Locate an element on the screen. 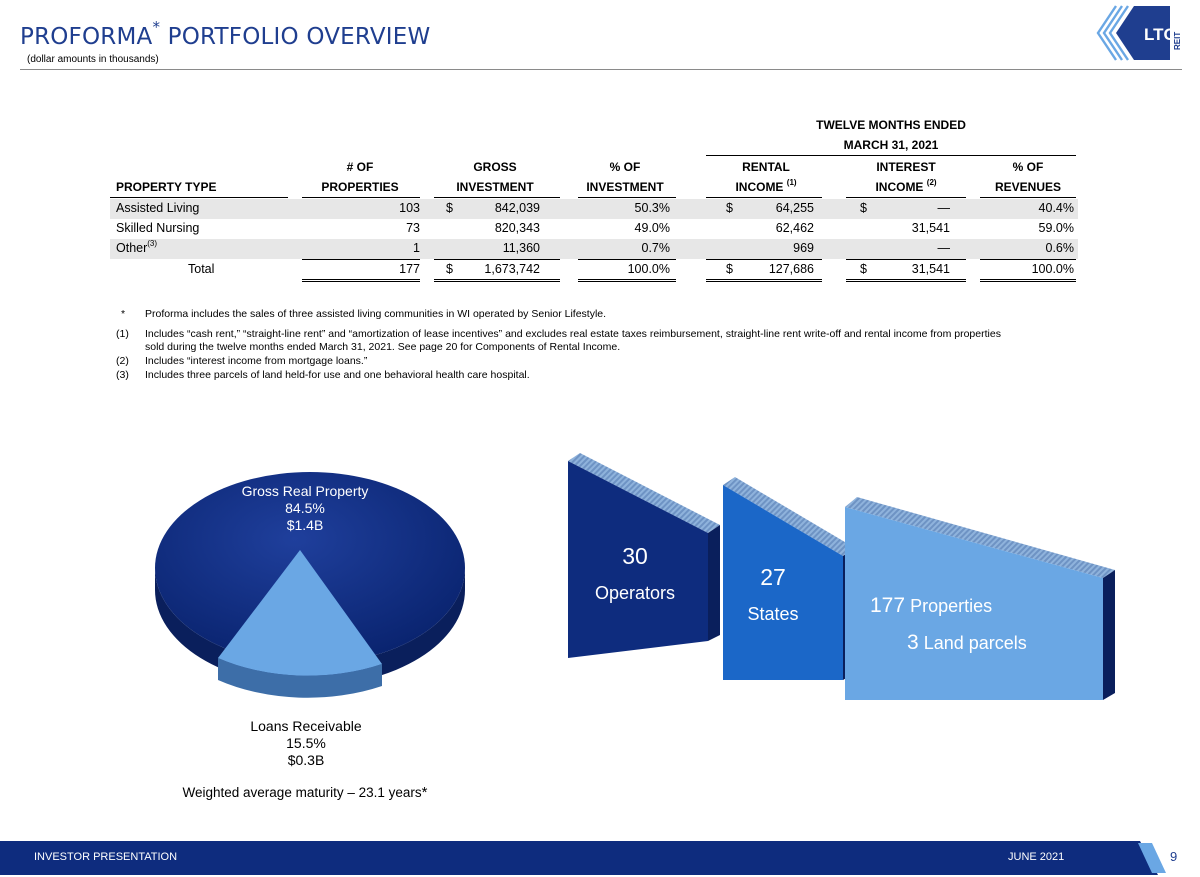 This screenshot has height=877, width=1200. operators-block-side is located at coordinates (714, 583).